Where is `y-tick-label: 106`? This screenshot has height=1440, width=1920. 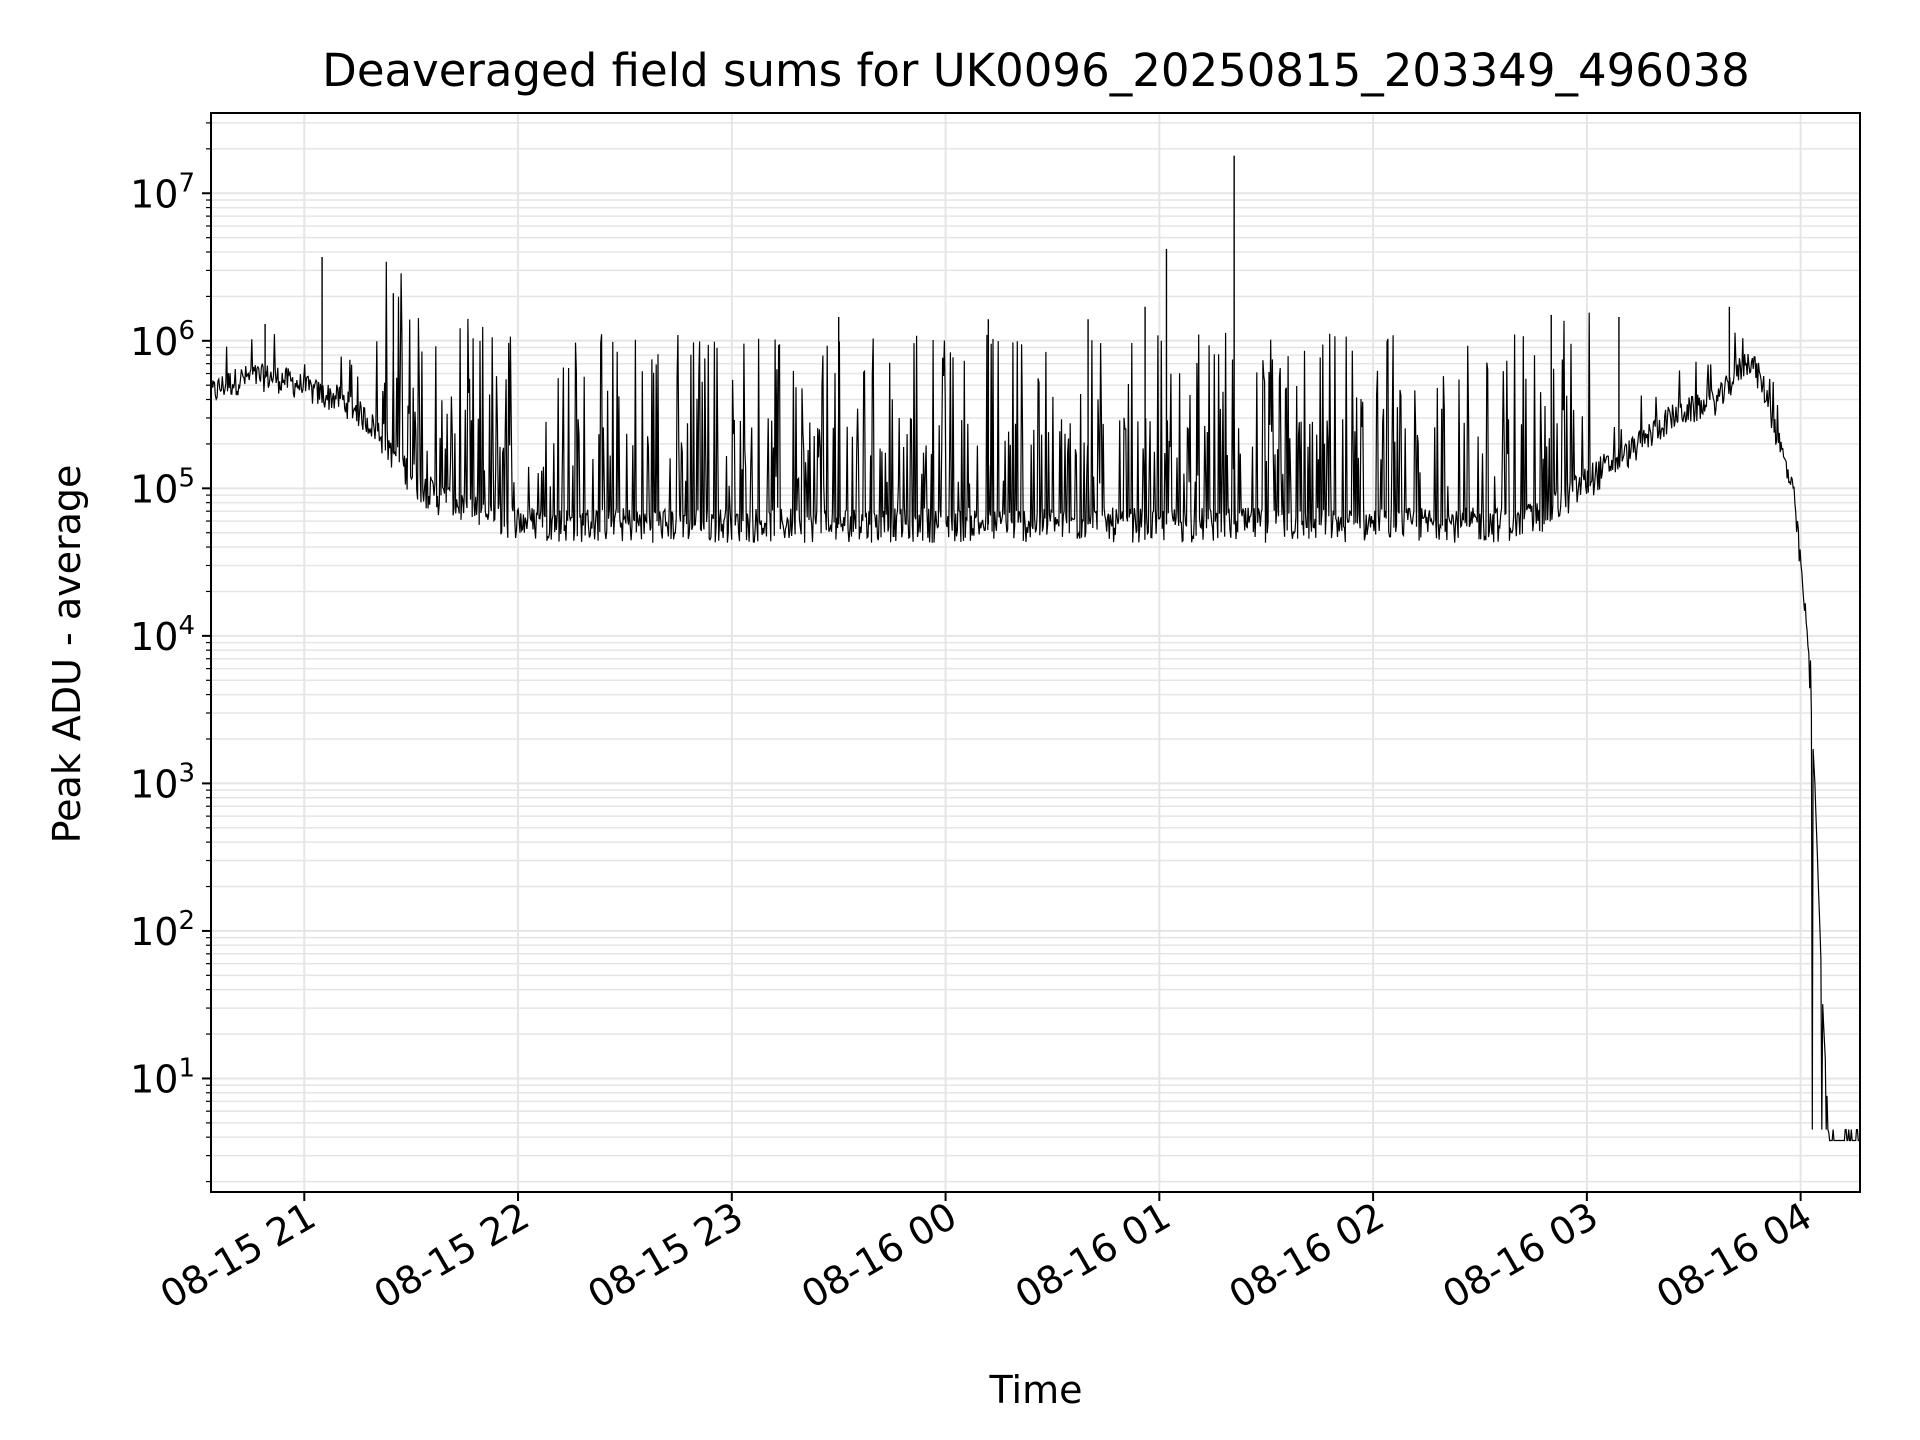
y-tick-label: 106 is located at coordinates (162, 340).